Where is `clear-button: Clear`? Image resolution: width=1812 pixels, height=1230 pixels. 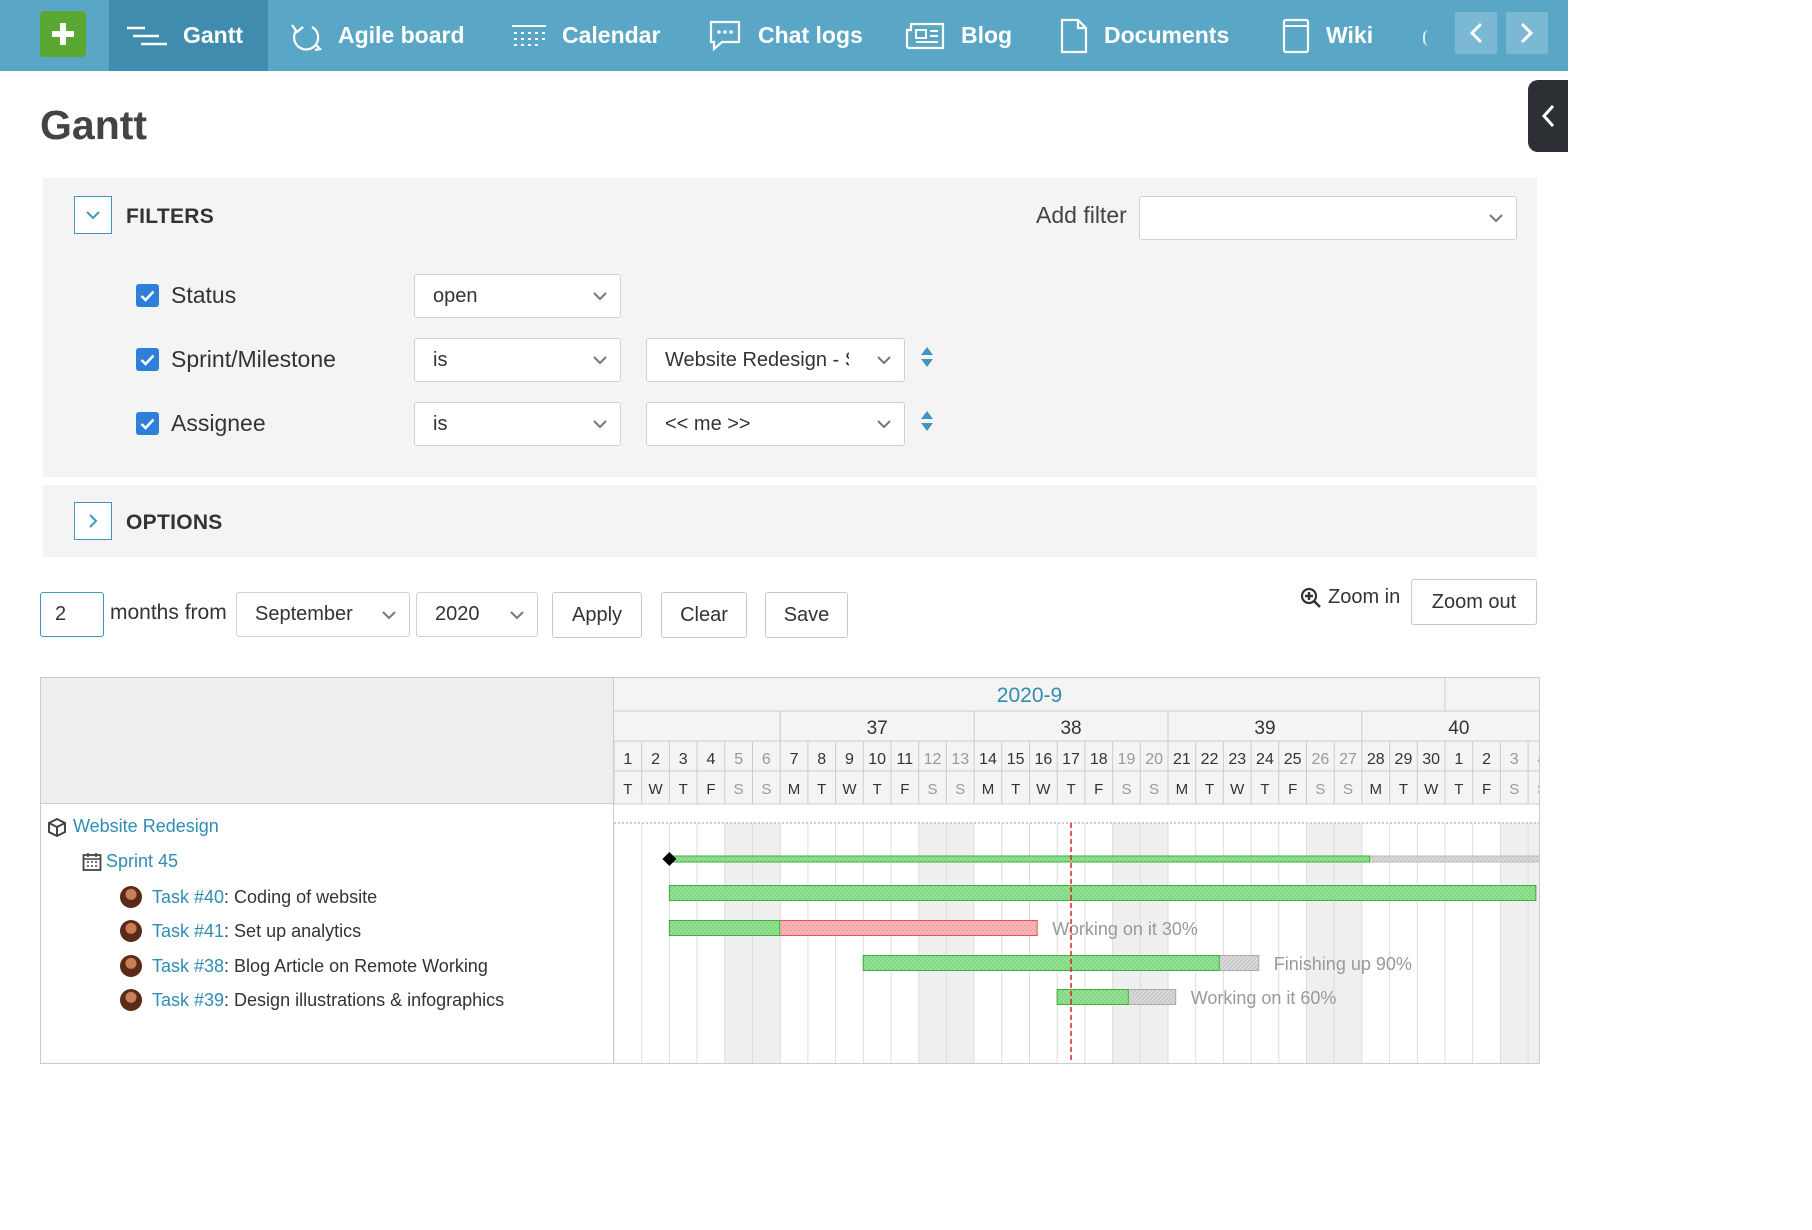 clear-button: Clear is located at coordinates (704, 615).